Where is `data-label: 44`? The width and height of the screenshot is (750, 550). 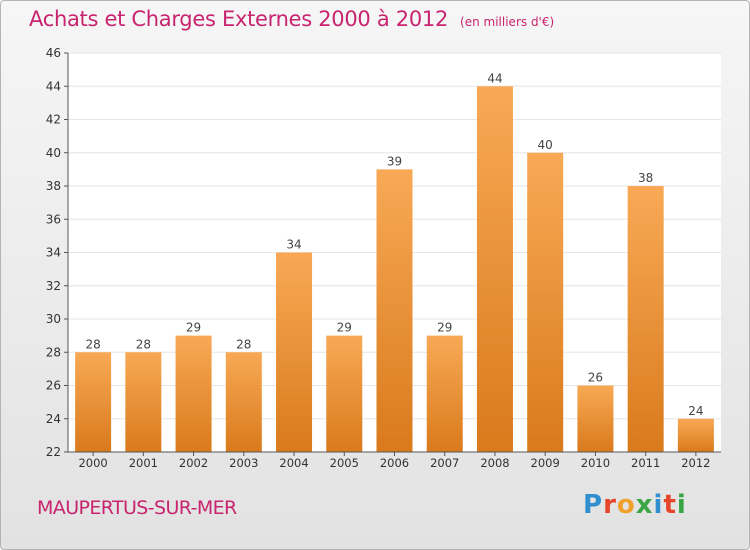
data-label: 44 is located at coordinates (494, 78).